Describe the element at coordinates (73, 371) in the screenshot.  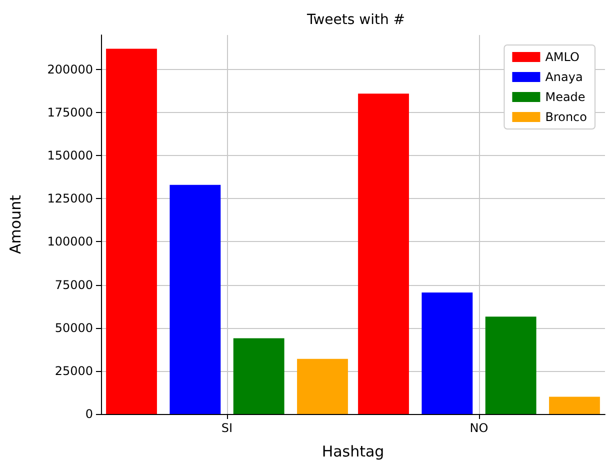
I see `y-tick-label: 25000` at that location.